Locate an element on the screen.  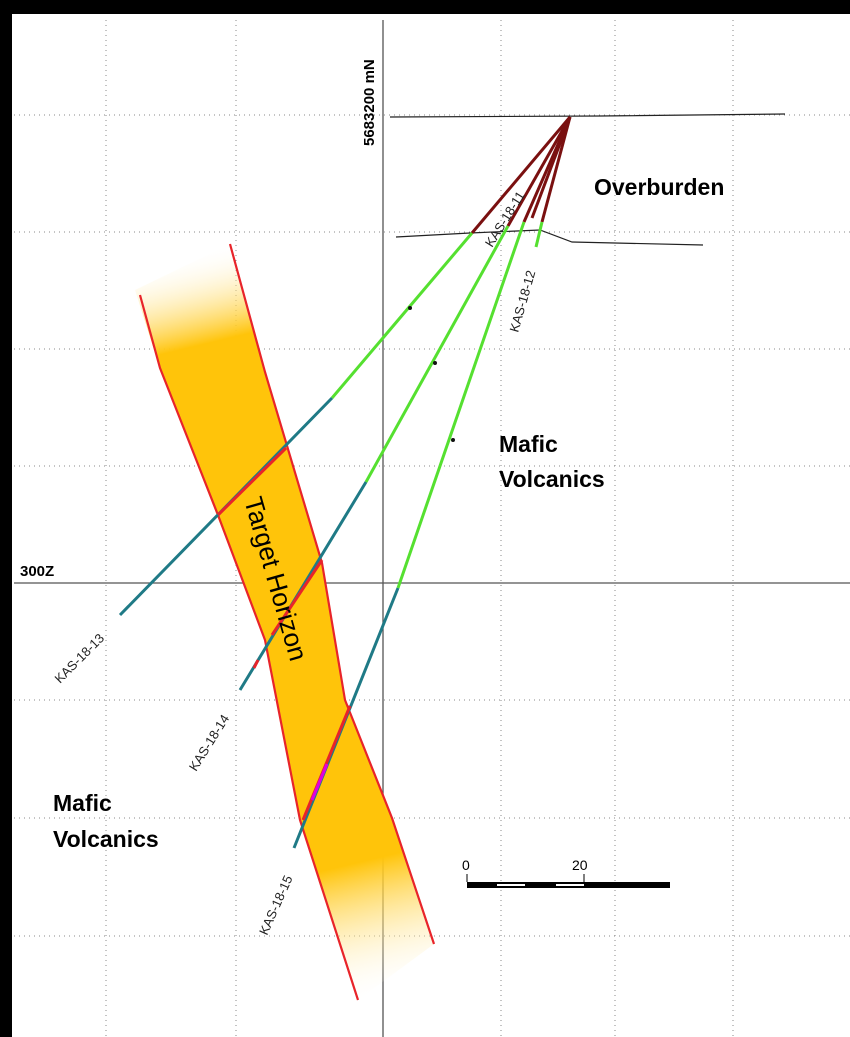
mafic-volcanics-upper-line1: Mafic is located at coordinates (528, 444).